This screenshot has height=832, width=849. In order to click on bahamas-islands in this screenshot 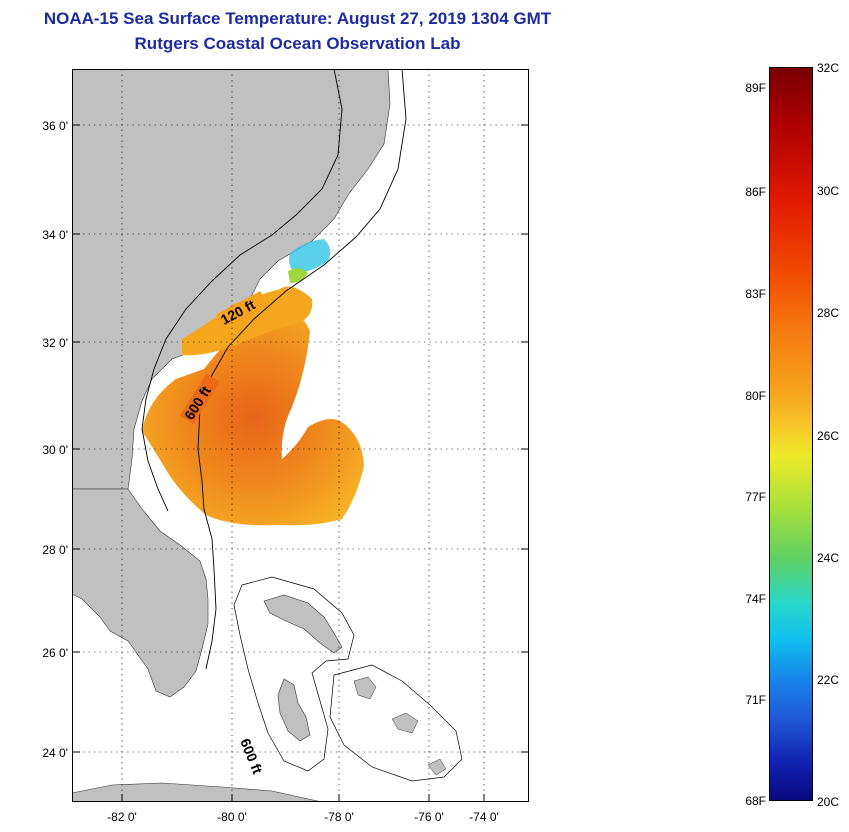, I will do `click(400, 726)`.